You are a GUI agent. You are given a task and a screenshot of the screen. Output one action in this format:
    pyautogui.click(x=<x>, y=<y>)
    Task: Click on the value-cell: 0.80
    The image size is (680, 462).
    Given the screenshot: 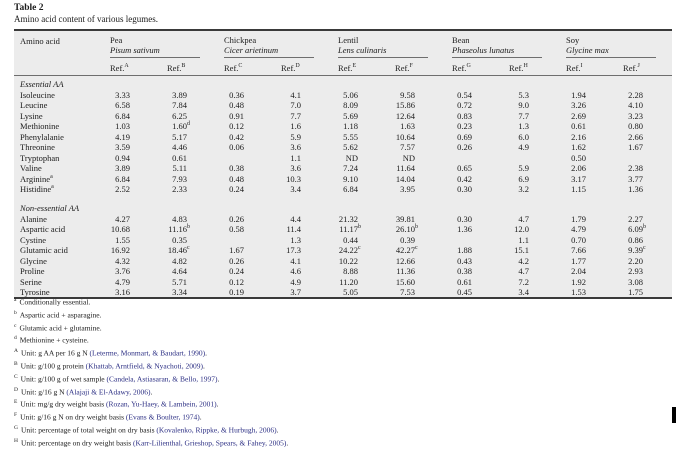 What is the action you would take?
    pyautogui.click(x=643, y=126)
    